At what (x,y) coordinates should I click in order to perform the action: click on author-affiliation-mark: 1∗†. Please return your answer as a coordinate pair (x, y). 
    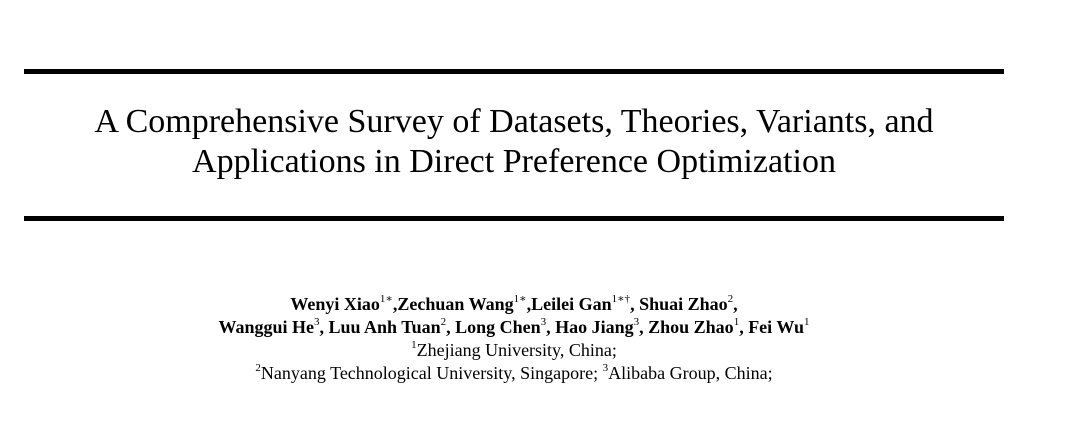
    Looking at the image, I should click on (621, 299).